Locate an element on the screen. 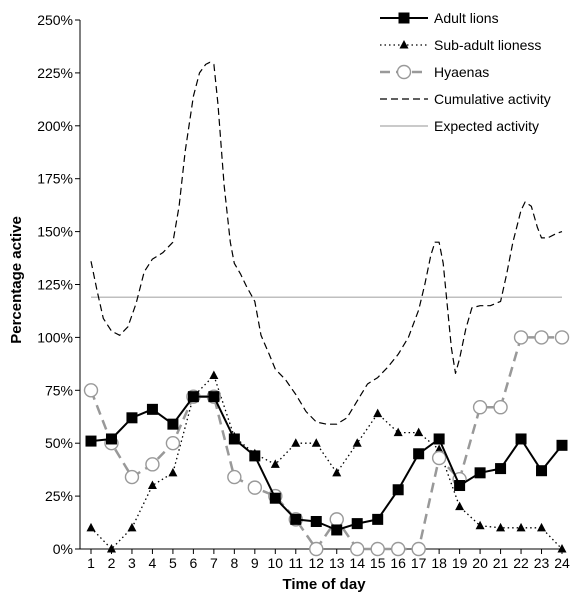 The width and height of the screenshot is (570, 594). legend-item-adult-lions: Adult lions is located at coordinates (439, 18).